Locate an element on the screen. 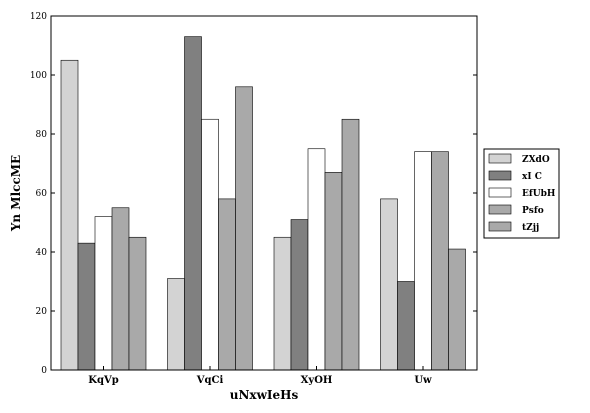 Image resolution: width=590 pixels, height=413 pixels. y-tick-label: 40 is located at coordinates (42, 253).